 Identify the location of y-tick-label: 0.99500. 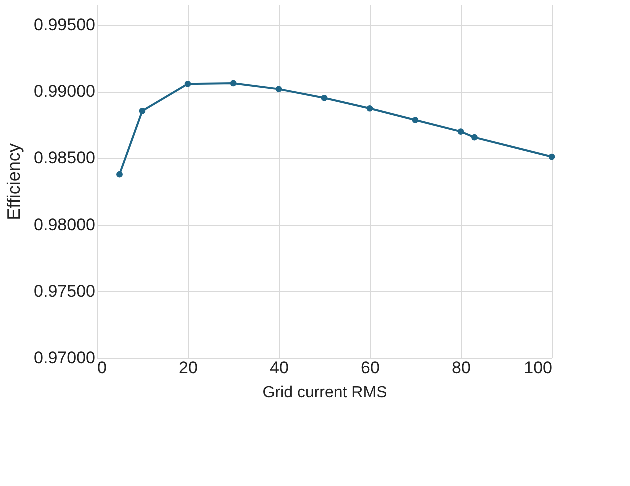
(65, 24).